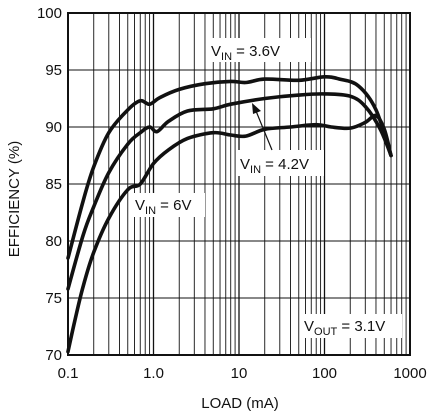  Describe the element at coordinates (53, 127) in the screenshot. I see `y-tick-label: 90` at that location.